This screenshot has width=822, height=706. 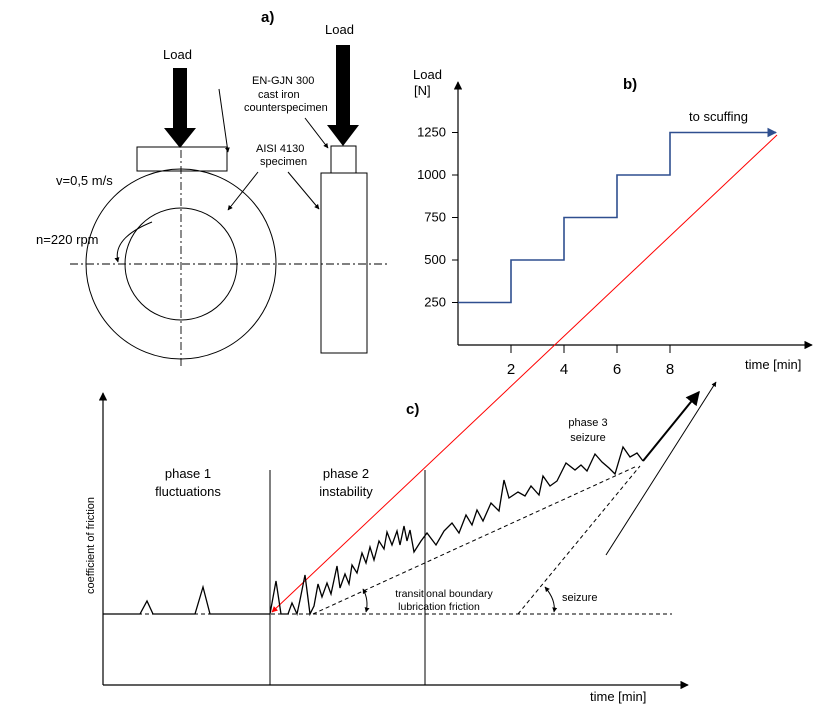 What do you see at coordinates (366, 600) in the screenshot?
I see `transitional-angle-marker` at bounding box center [366, 600].